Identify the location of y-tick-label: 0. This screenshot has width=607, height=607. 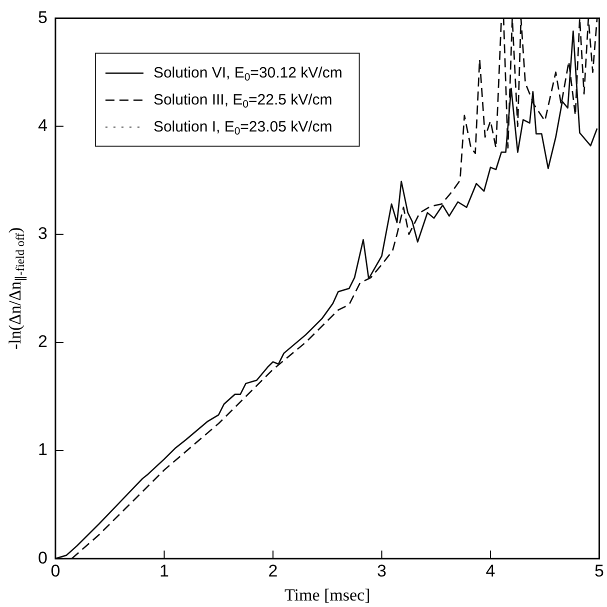
(43, 558).